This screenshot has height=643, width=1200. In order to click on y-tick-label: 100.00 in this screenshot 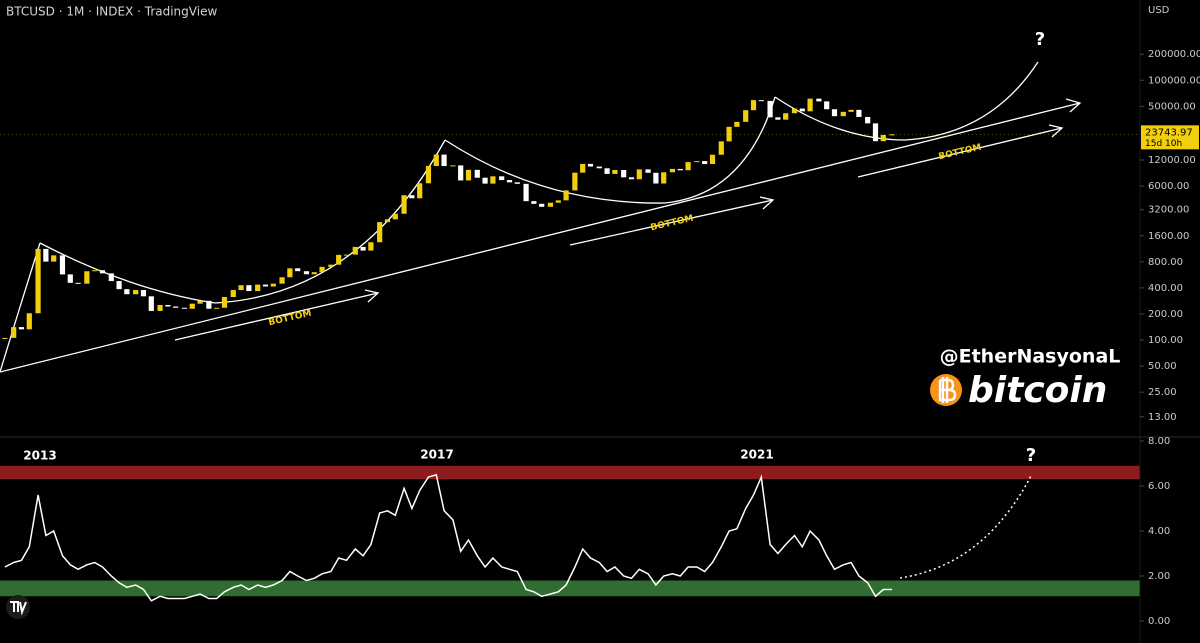, I will do `click(1165, 340)`.